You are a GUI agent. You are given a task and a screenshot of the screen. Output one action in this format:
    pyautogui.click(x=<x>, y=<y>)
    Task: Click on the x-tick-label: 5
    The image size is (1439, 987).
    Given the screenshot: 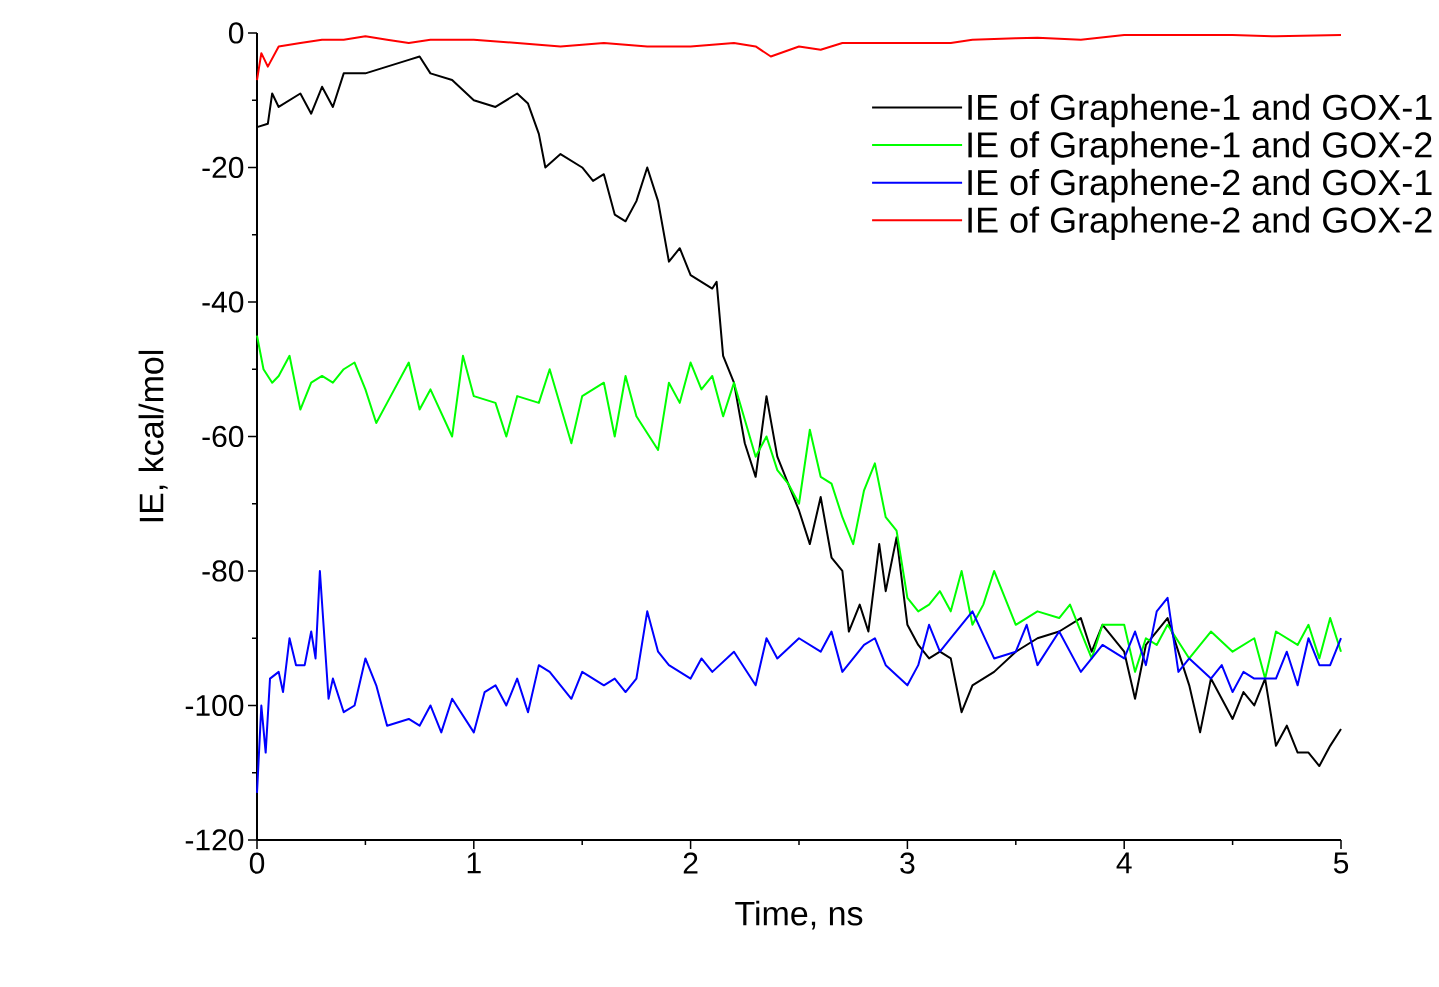 What is the action you would take?
    pyautogui.click(x=1341, y=863)
    